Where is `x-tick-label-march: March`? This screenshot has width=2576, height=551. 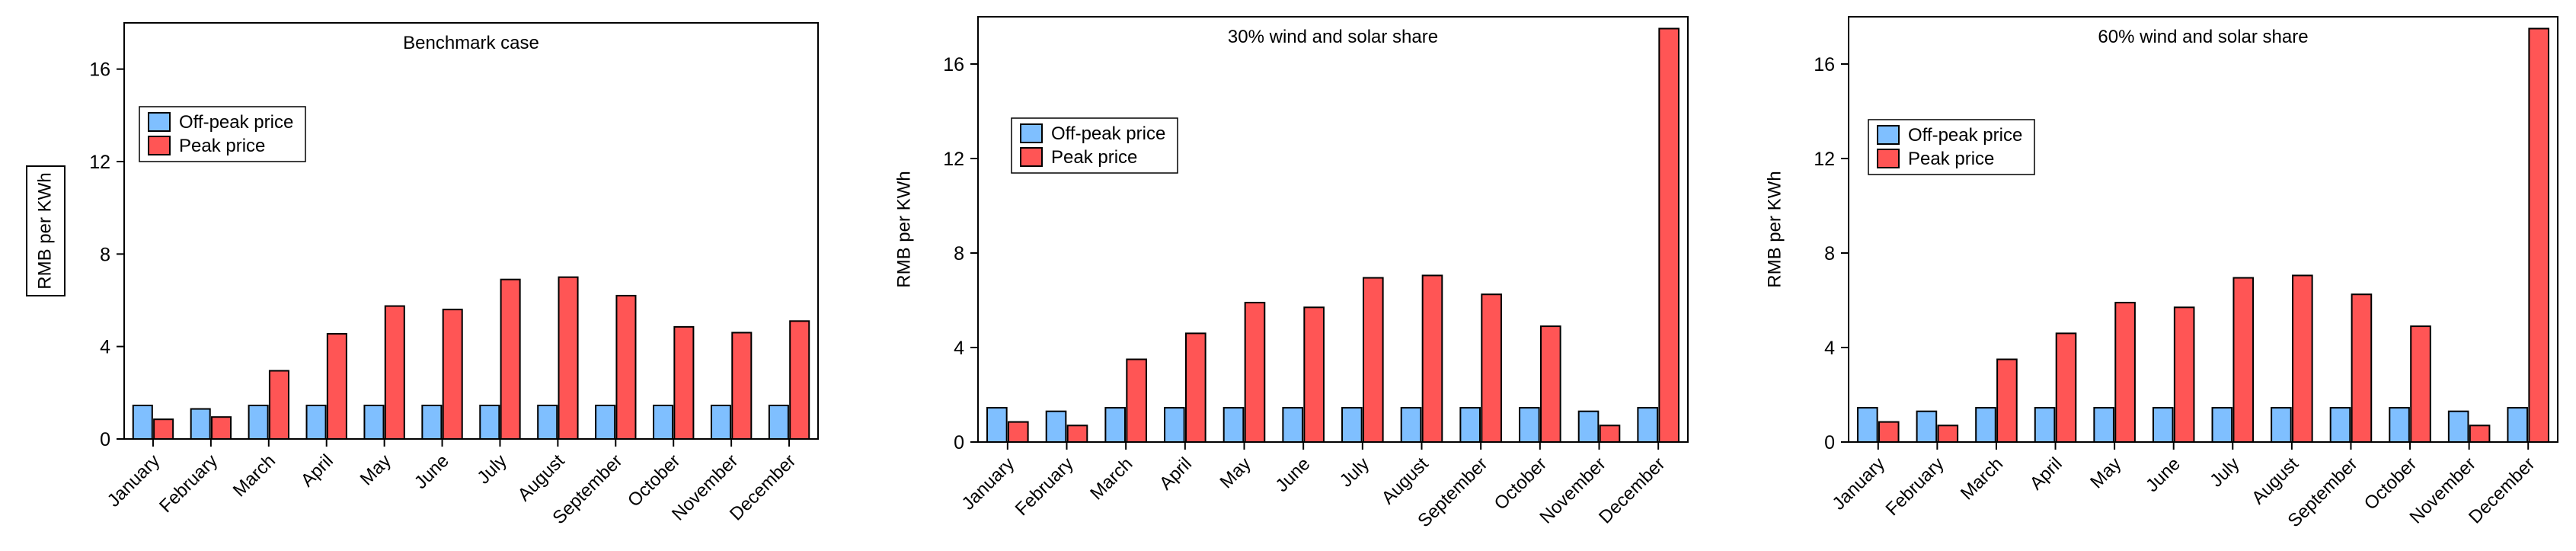 x-tick-label-march: March is located at coordinates (255, 475).